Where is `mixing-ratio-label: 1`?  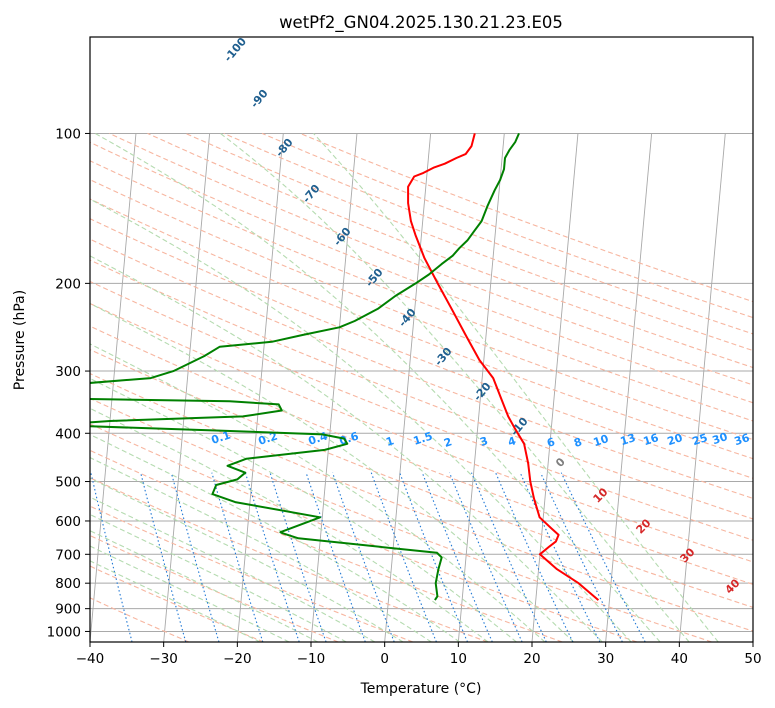
mixing-ratio-label: 1 is located at coordinates (389, 441).